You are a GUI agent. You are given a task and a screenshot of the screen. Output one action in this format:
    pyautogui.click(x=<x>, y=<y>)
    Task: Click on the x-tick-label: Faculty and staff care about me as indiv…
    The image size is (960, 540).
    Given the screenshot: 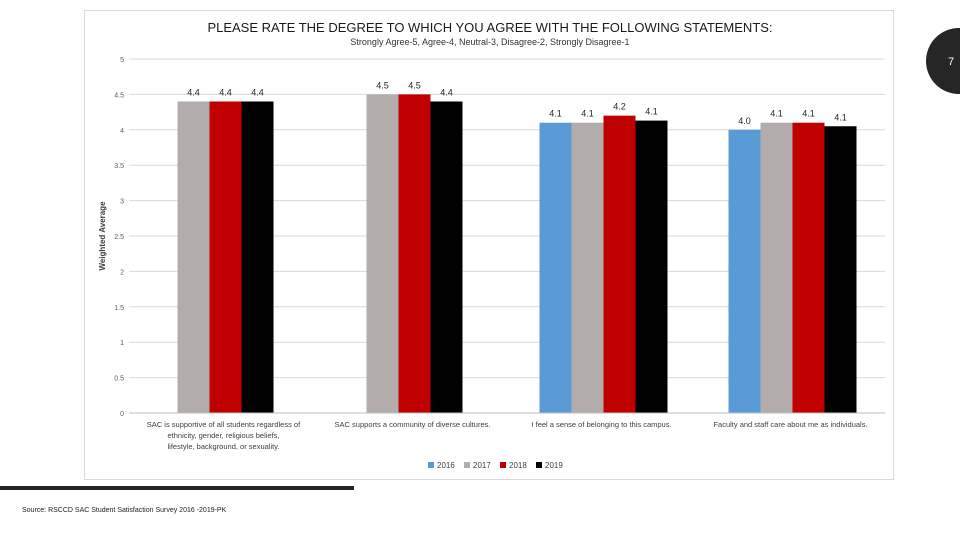 What is the action you would take?
    pyautogui.click(x=790, y=424)
    